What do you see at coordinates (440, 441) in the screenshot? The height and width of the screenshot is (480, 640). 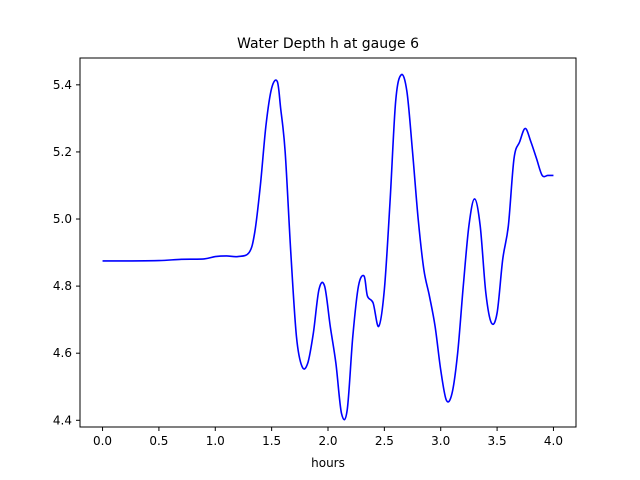 I see `x-tick-label: 3.0` at bounding box center [440, 441].